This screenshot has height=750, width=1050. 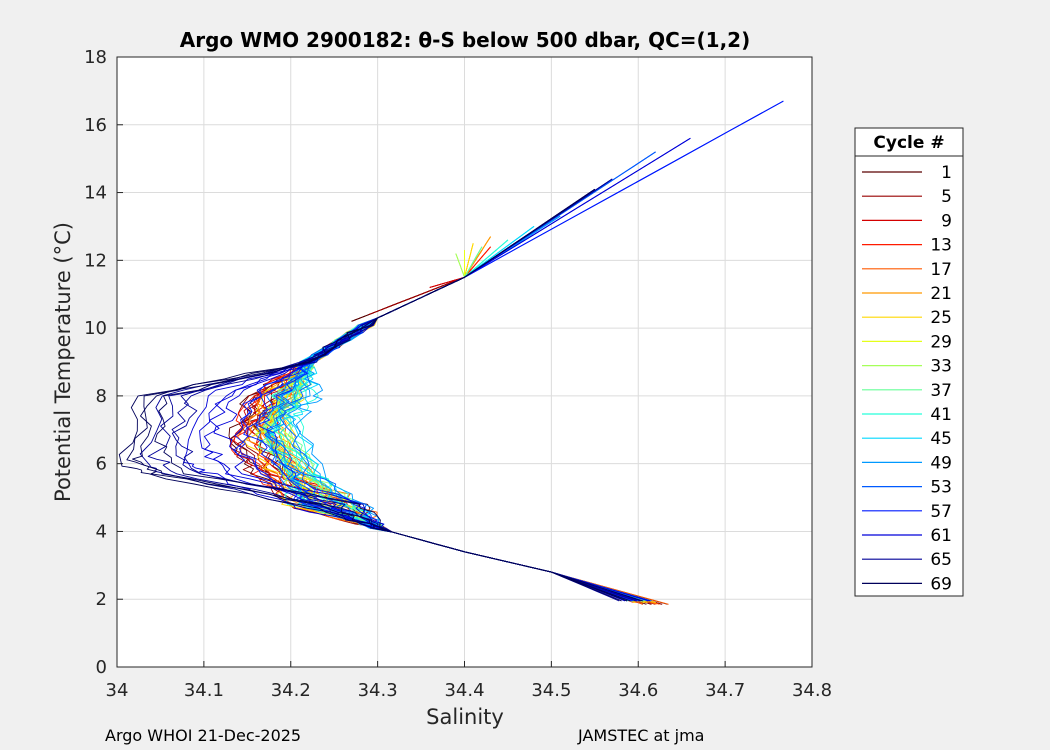 What do you see at coordinates (941, 391) in the screenshot?
I see `legend-entry-label: 37` at bounding box center [941, 391].